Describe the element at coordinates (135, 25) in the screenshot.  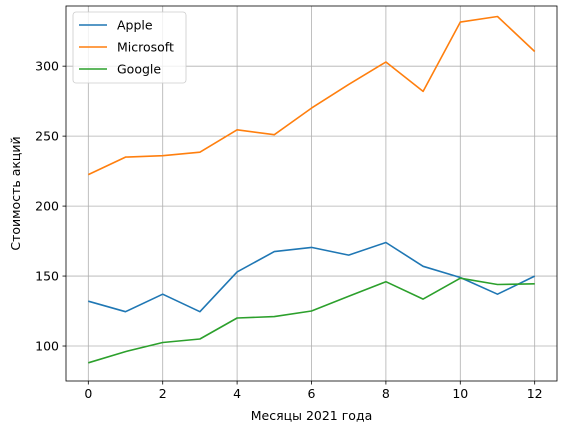
I see `legend-label-apple: Apple` at that location.